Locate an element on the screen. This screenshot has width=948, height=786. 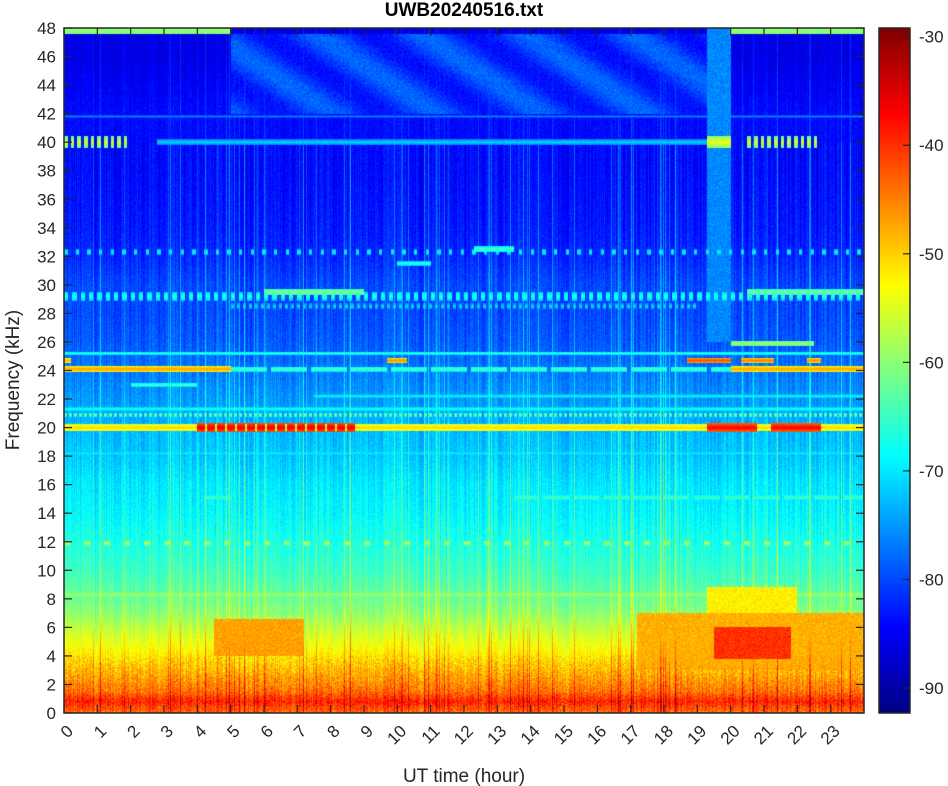
x-tick-label: 5 is located at coordinates (234, 732).